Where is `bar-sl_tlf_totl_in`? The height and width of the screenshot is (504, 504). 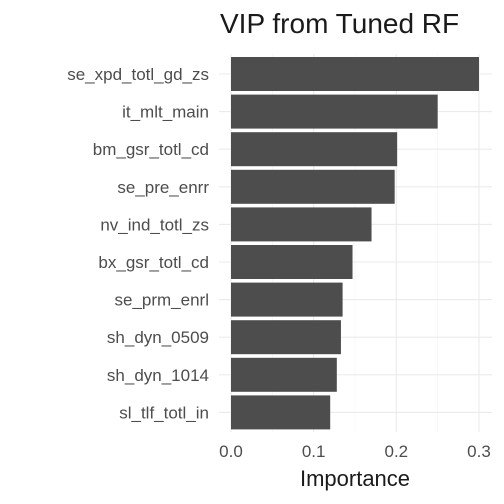
bar-sl_tlf_totl_in is located at coordinates (281, 412).